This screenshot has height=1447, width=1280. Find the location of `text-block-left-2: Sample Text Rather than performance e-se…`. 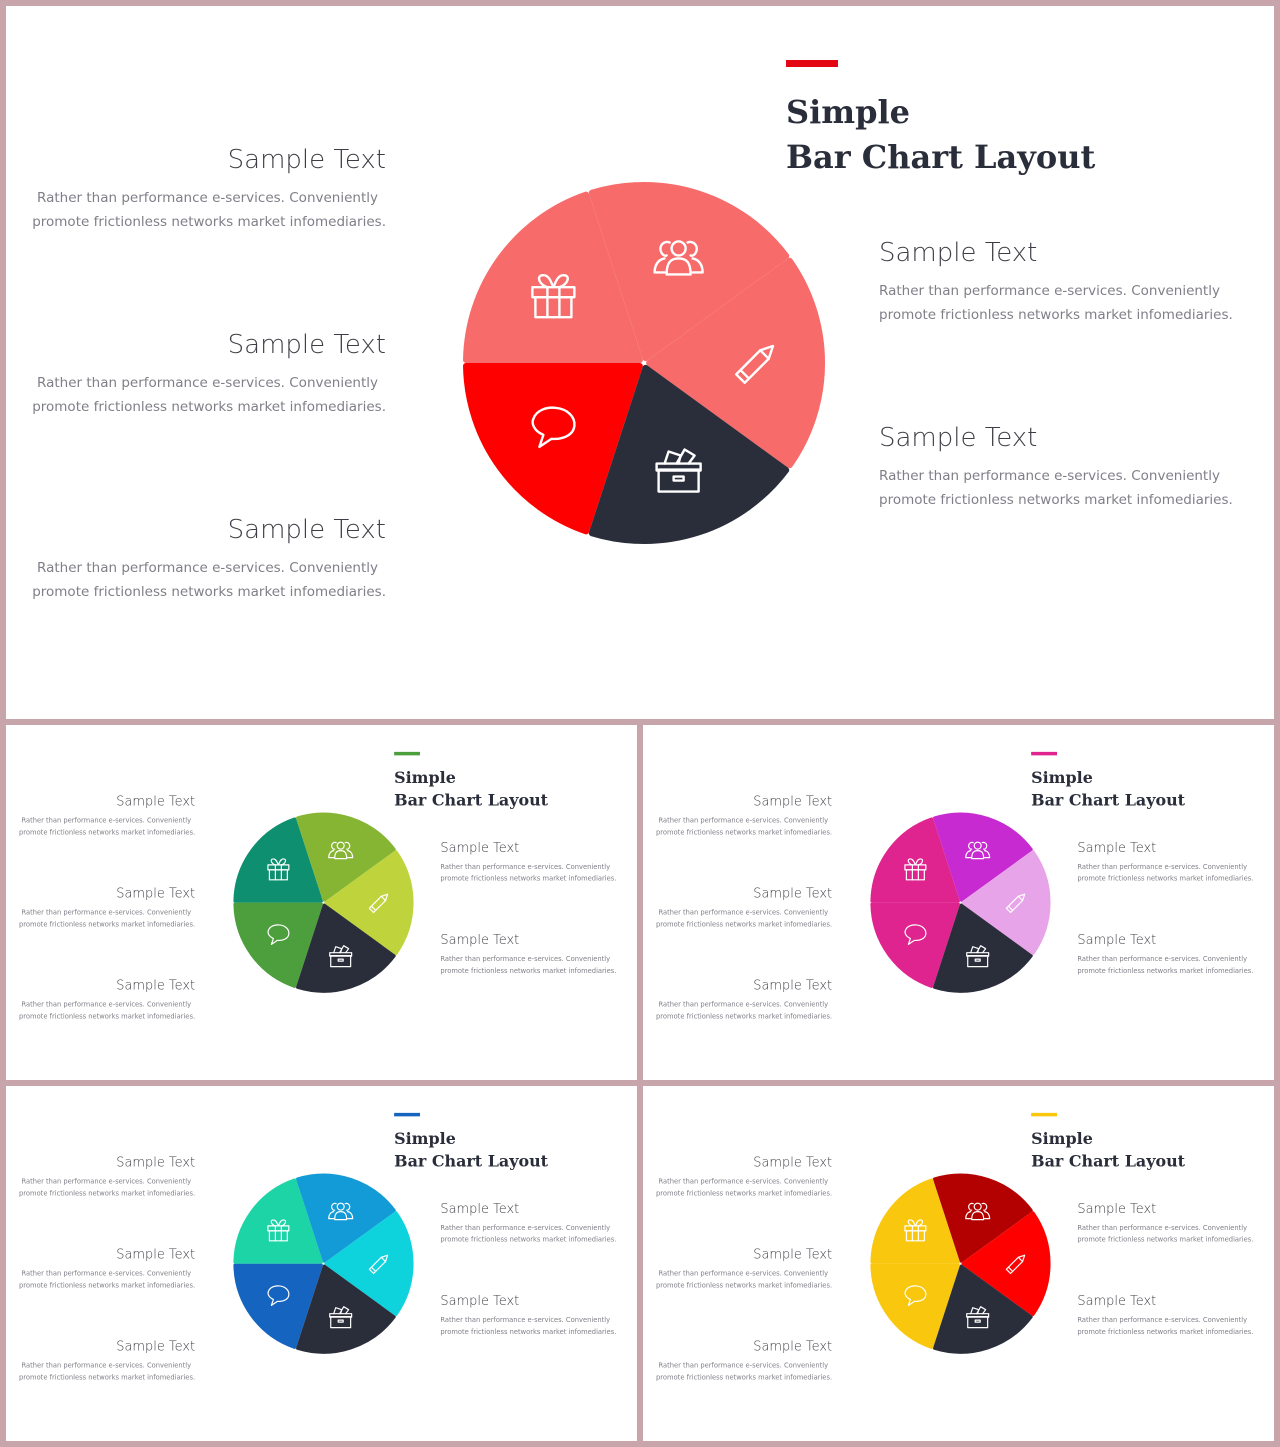

text-block-left-2: Sample Text Rather than performance e-se… is located at coordinates (100, 908).